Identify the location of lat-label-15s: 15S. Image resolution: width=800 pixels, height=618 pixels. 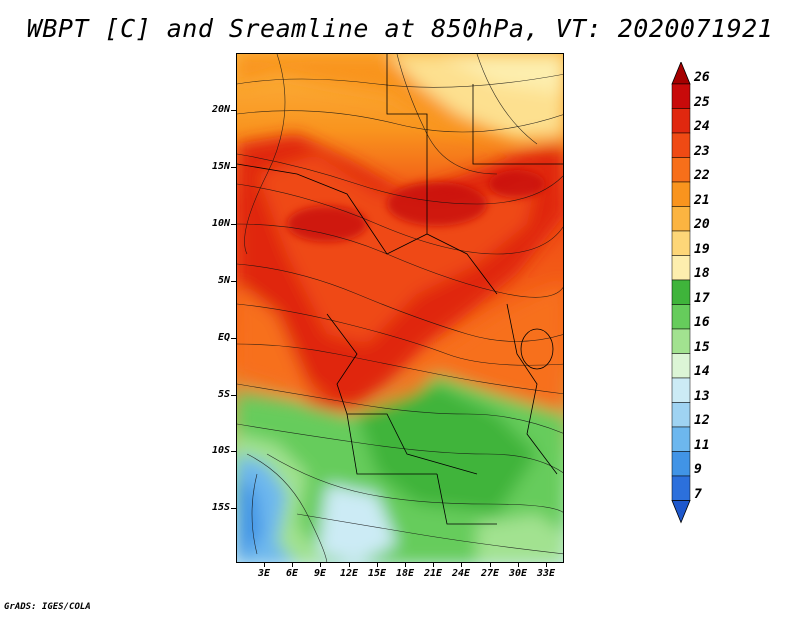
(220, 507).